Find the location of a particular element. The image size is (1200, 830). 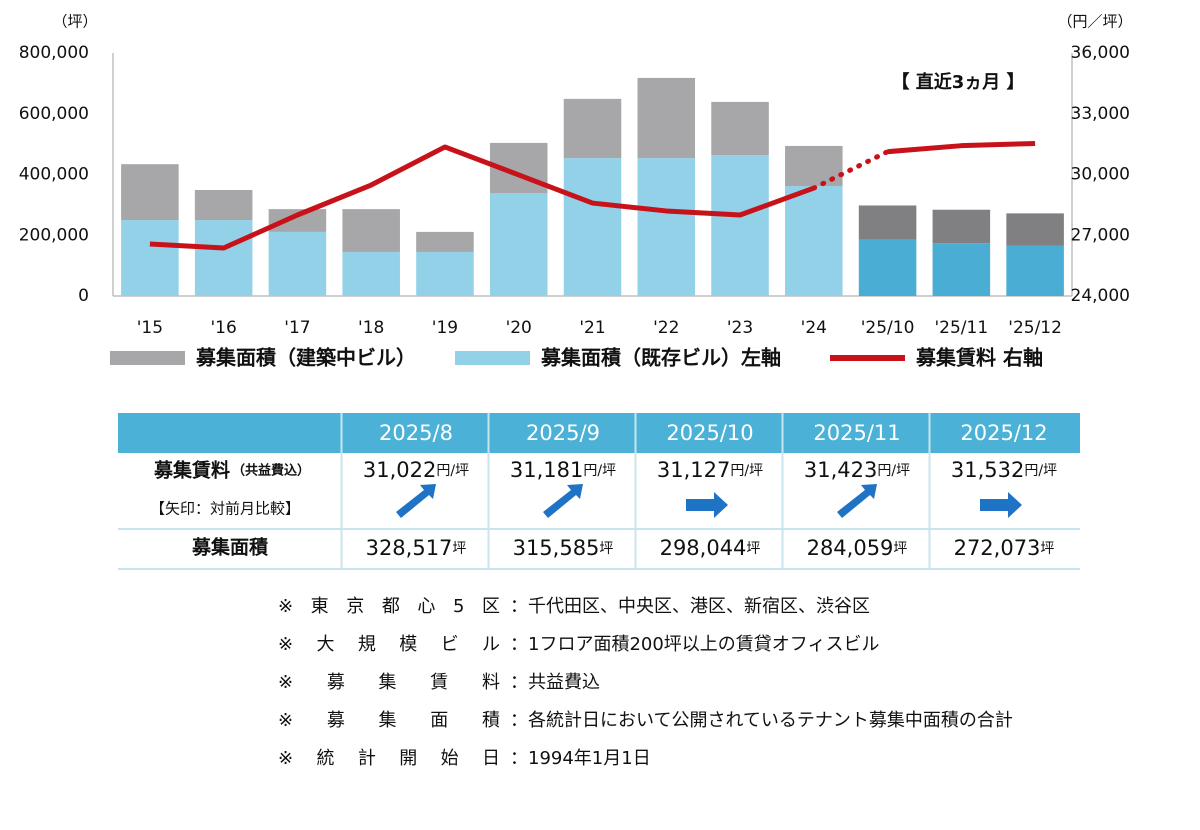

y2-tick-label: 27,000 is located at coordinates (1100, 235).